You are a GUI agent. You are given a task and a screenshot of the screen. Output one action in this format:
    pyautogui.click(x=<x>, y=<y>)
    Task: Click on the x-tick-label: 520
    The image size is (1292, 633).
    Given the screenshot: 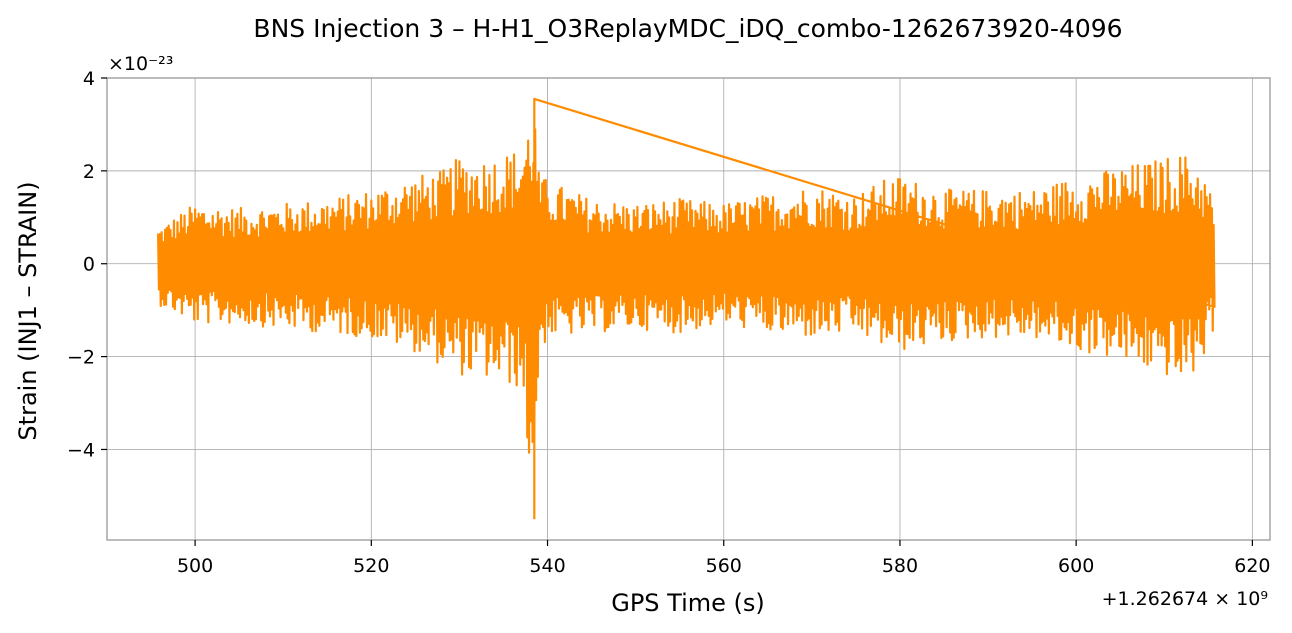 What is the action you would take?
    pyautogui.click(x=371, y=566)
    